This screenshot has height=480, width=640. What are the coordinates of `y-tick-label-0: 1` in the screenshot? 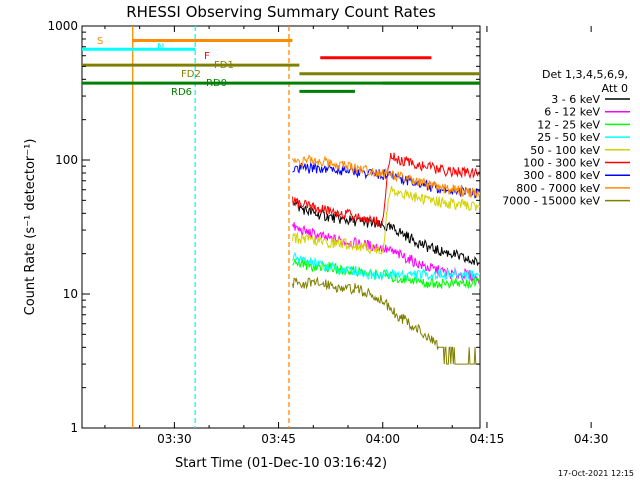 It's located at (74, 428).